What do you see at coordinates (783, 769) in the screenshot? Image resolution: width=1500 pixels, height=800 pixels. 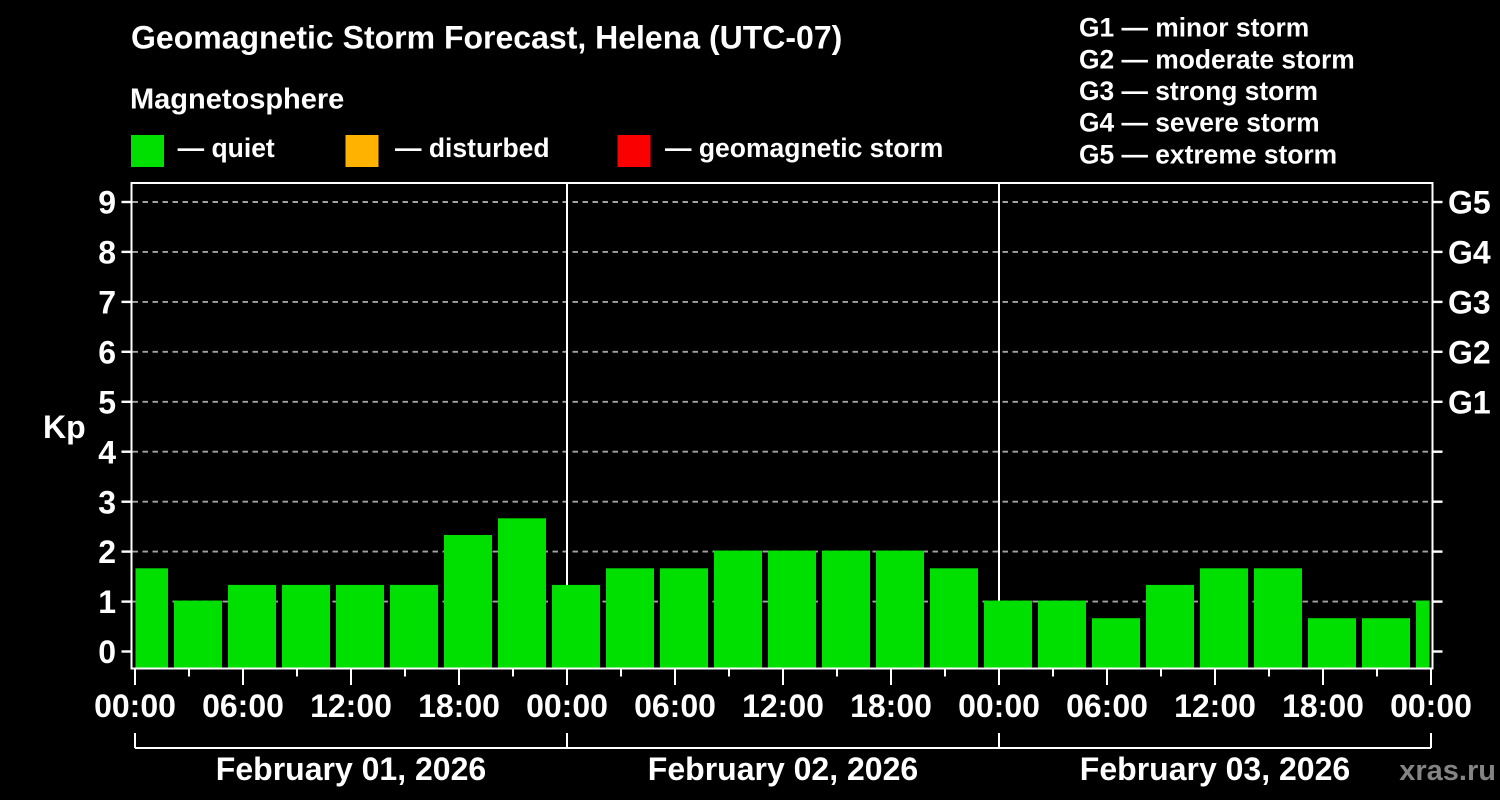 I see `svg-text: February 02, 2026` at bounding box center [783, 769].